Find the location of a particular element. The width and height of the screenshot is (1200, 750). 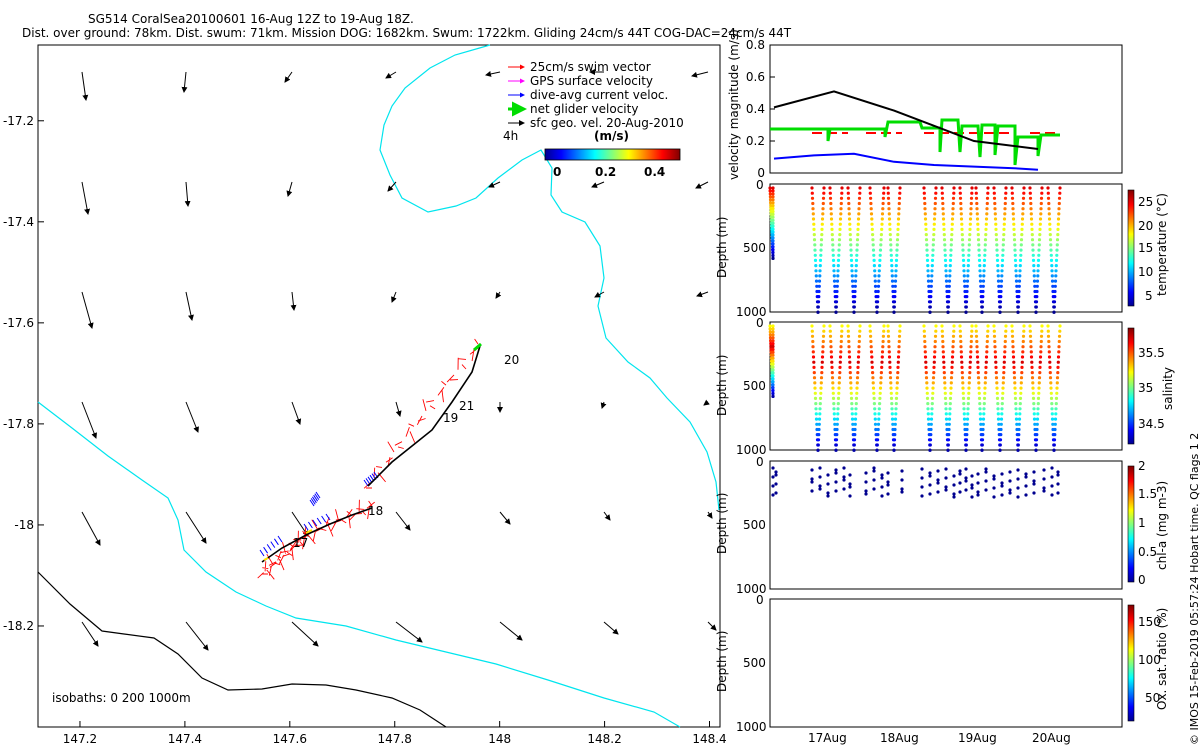

legend-item-net-velocity: net glider velocity is located at coordinates (584, 109).